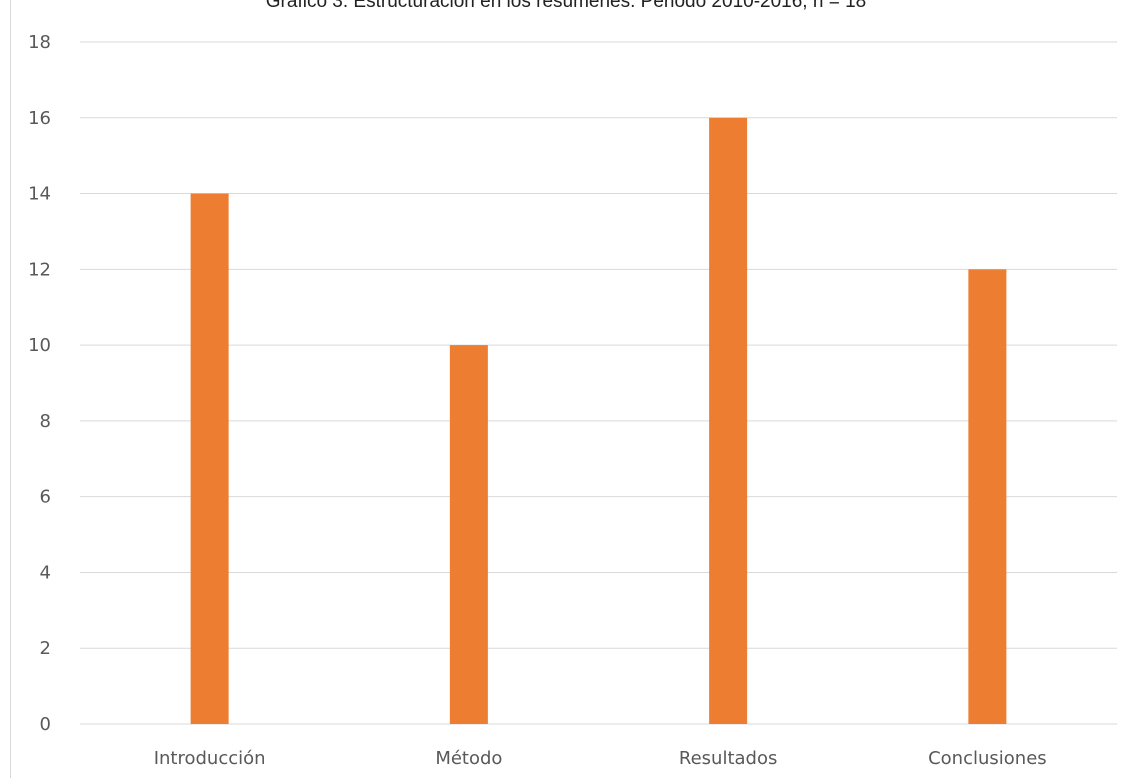 This screenshot has width=1132, height=778. Describe the element at coordinates (209, 459) in the screenshot. I see `bar-introducción` at that location.